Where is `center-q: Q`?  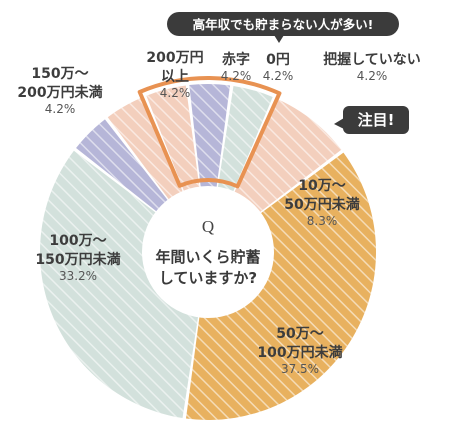
center-q: Q is located at coordinates (208, 226).